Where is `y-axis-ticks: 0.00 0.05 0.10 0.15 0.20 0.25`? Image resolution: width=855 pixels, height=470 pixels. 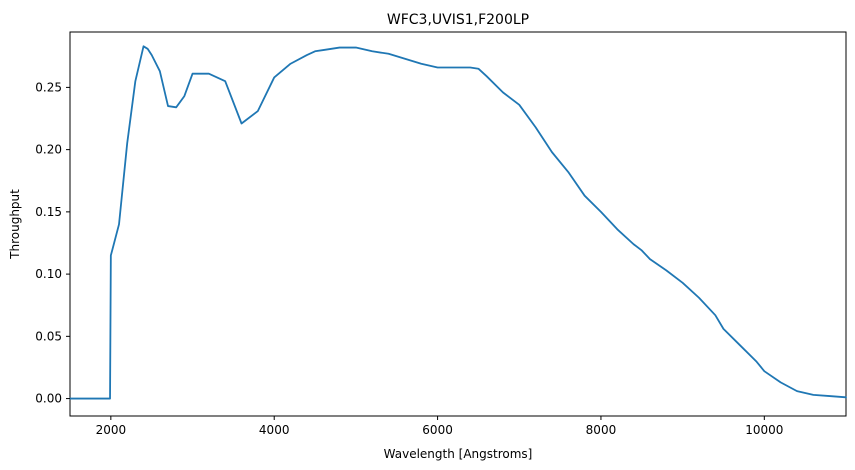
y-axis-ticks: 0.00 0.05 0.10 0.15 0.20 0.25 is located at coordinates (52, 243).